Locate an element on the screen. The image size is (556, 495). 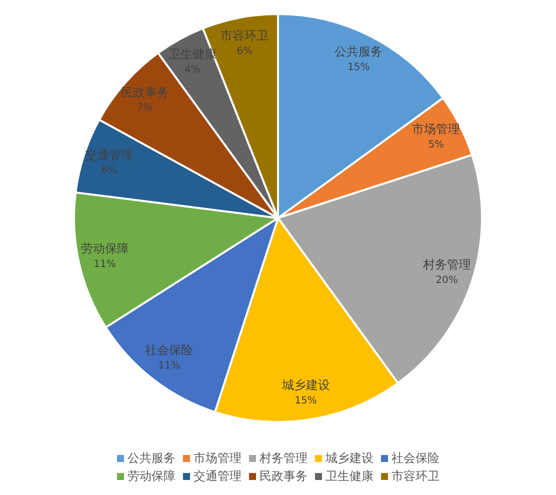
data-label: 5% is located at coordinates (436, 145).